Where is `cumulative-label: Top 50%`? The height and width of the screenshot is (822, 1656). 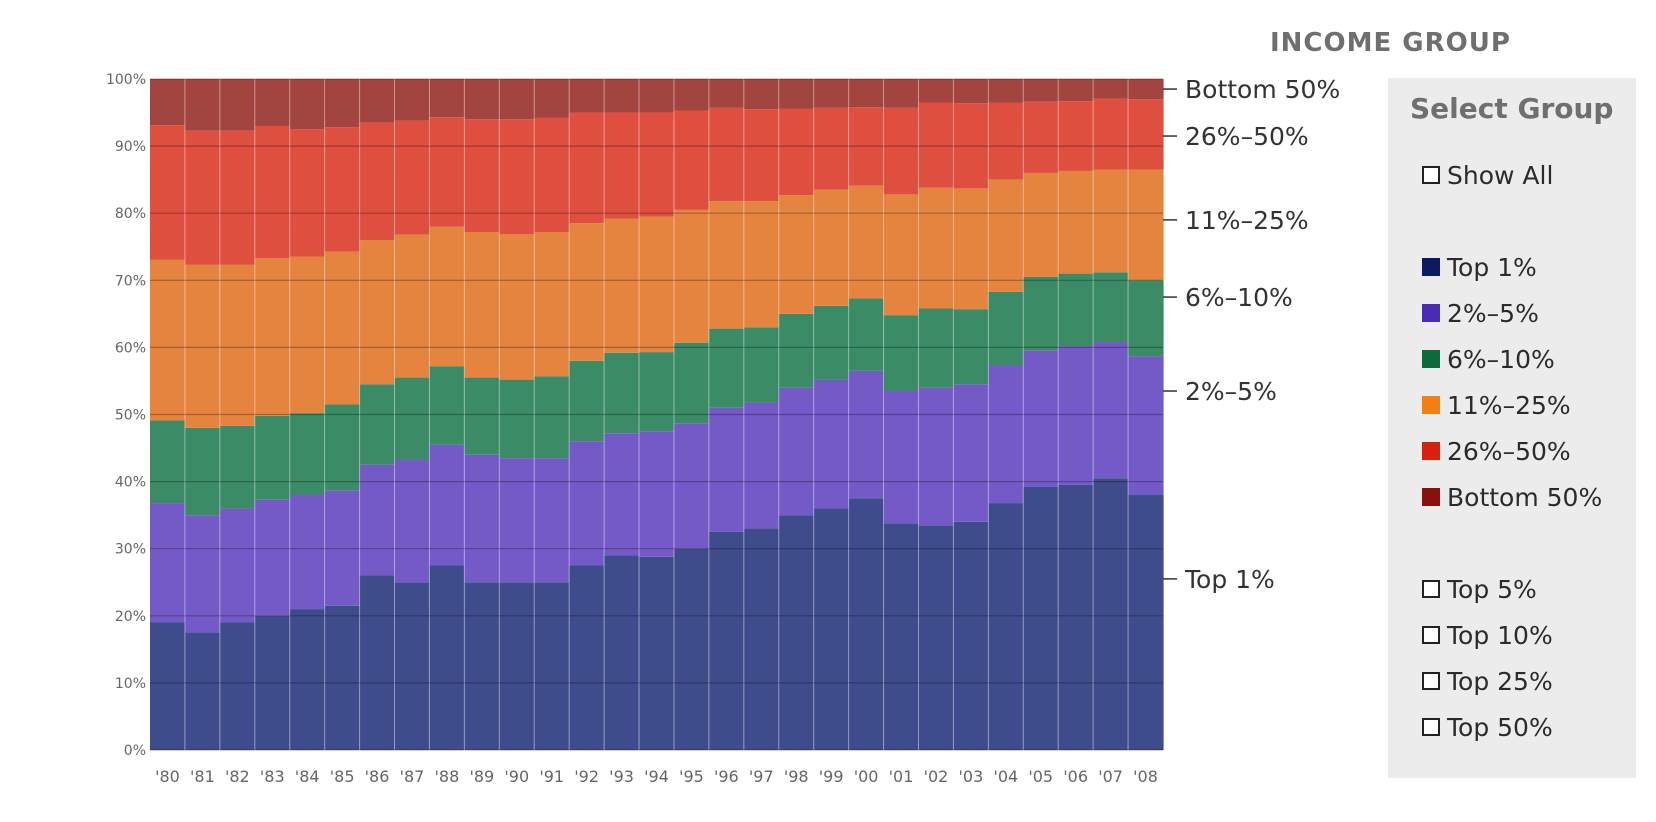
cumulative-label: Top 50% is located at coordinates (1500, 727).